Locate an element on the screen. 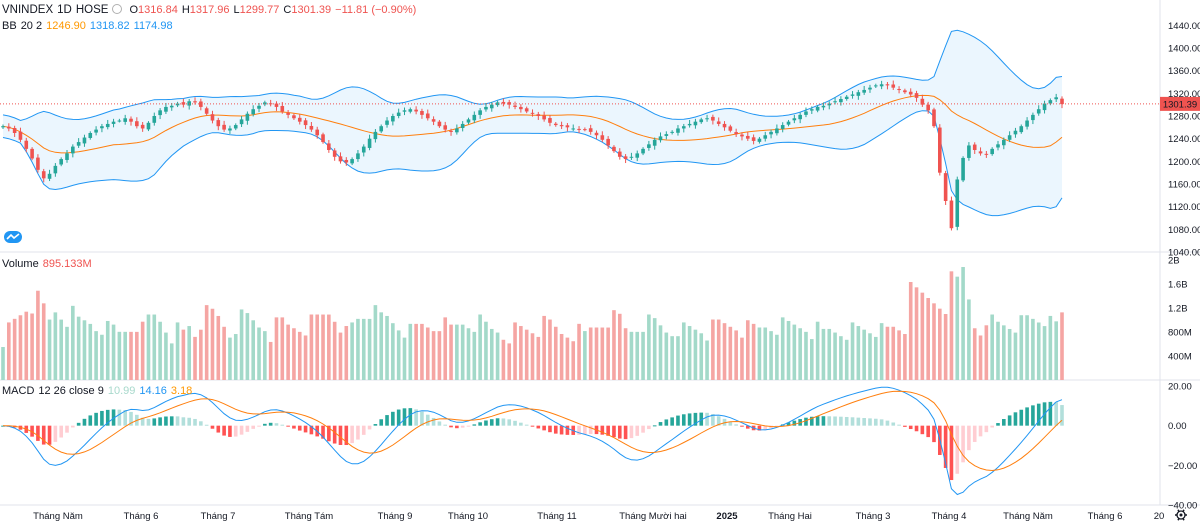 The height and width of the screenshot is (524, 1200). price-tick-label: 1120.00 is located at coordinates (1184, 207).